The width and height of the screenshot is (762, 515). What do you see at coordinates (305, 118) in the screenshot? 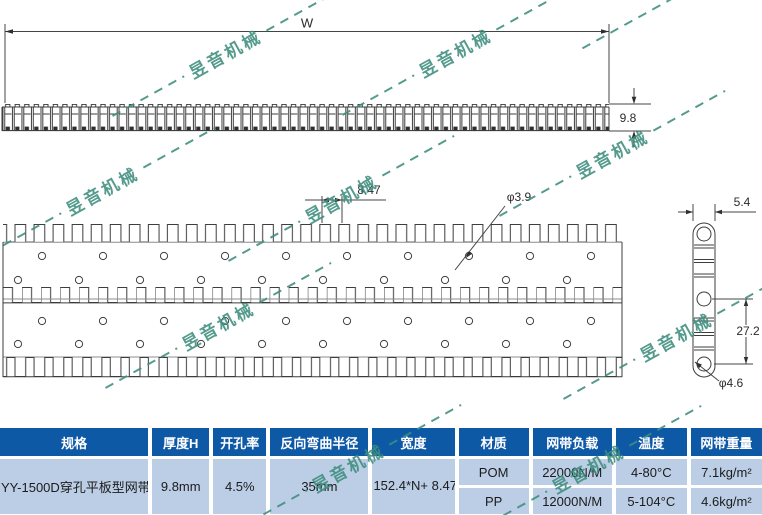
I see `belt-side-view` at bounding box center [305, 118].